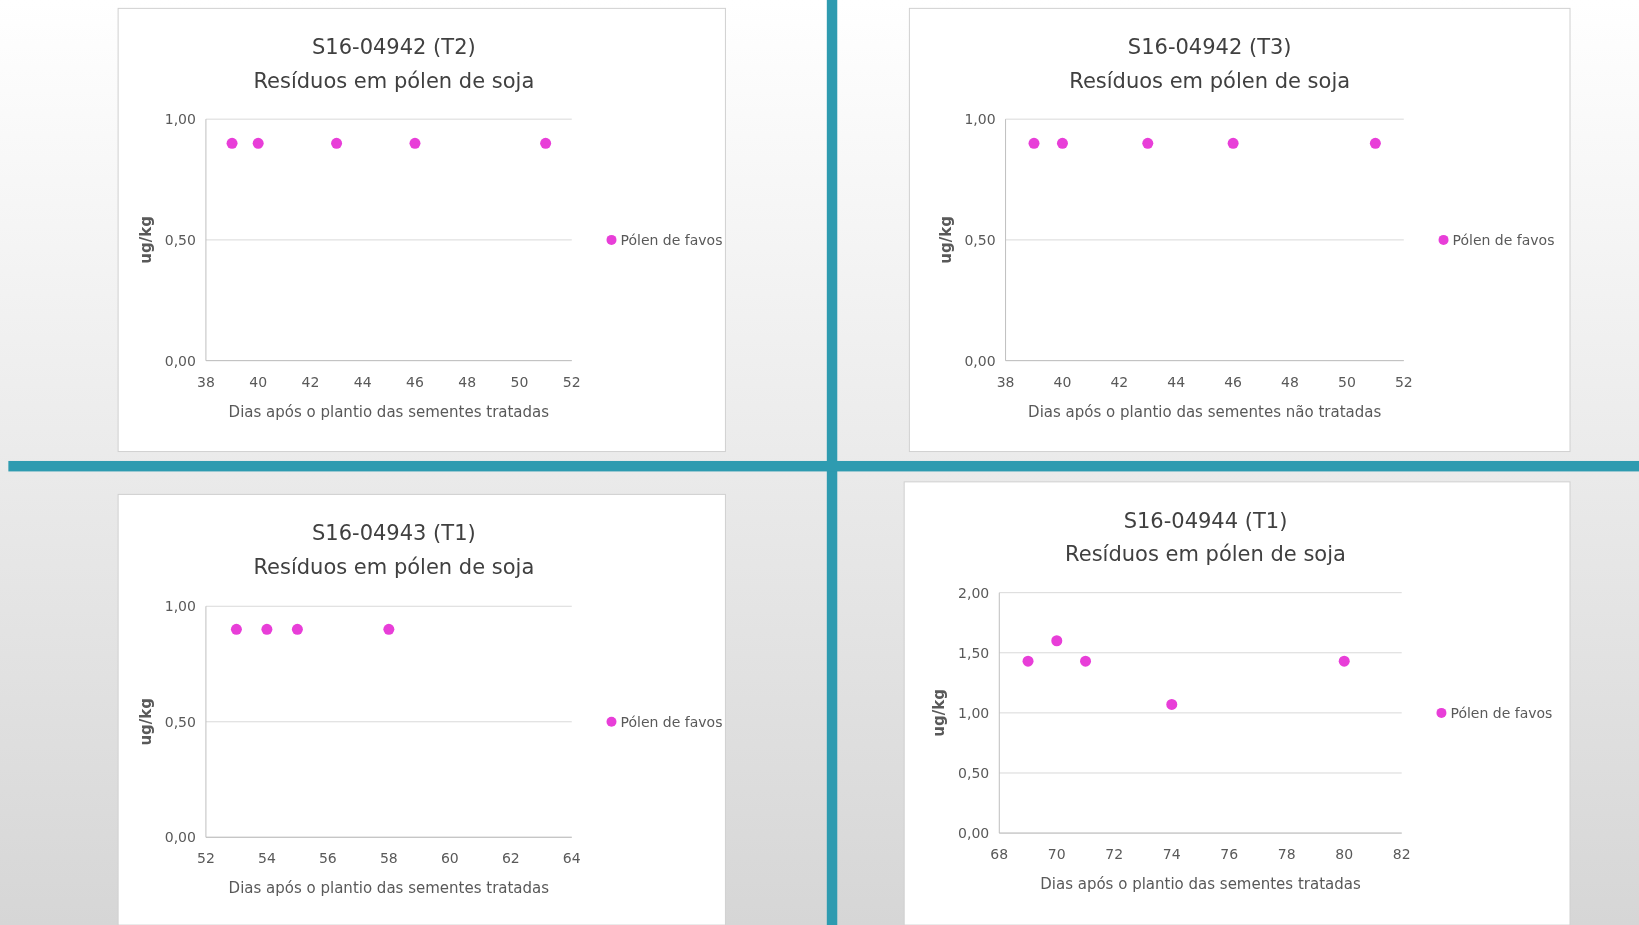 This screenshot has height=925, width=1639. What do you see at coordinates (1171, 854) in the screenshot?
I see `x-tick-label: 74` at bounding box center [1171, 854].